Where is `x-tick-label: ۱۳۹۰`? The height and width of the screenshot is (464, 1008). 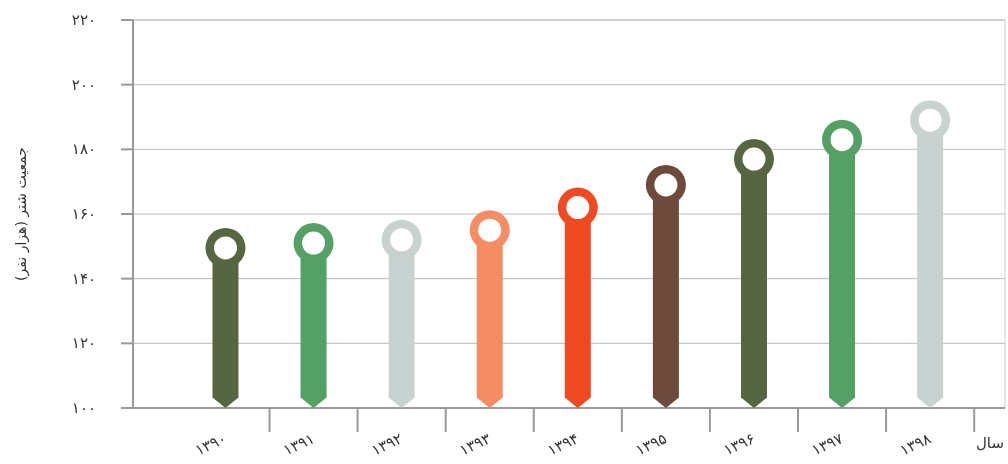
x-tick-label: ۱۳۹۰ is located at coordinates (211, 444).